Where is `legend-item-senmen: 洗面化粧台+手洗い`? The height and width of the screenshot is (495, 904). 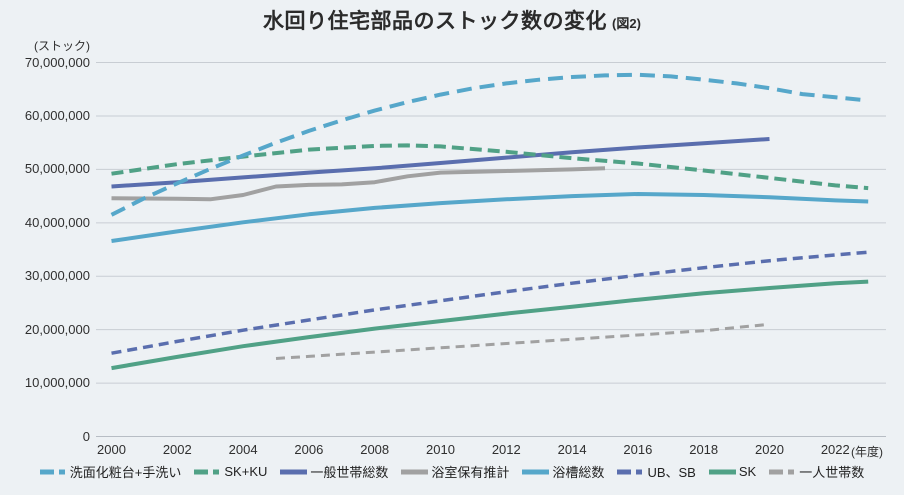
legend-item-senmen: 洗面化粧台+手洗い is located at coordinates (110, 471).